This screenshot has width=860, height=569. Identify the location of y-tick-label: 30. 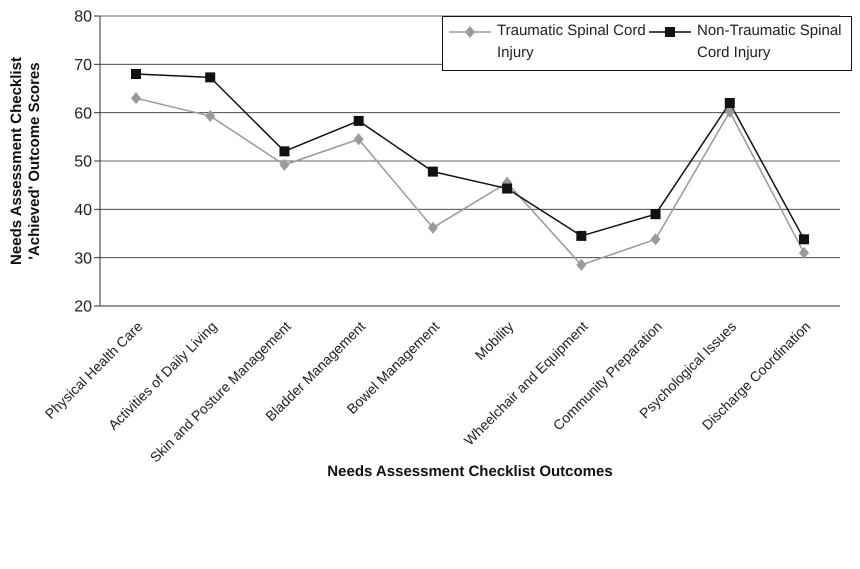
(83, 259).